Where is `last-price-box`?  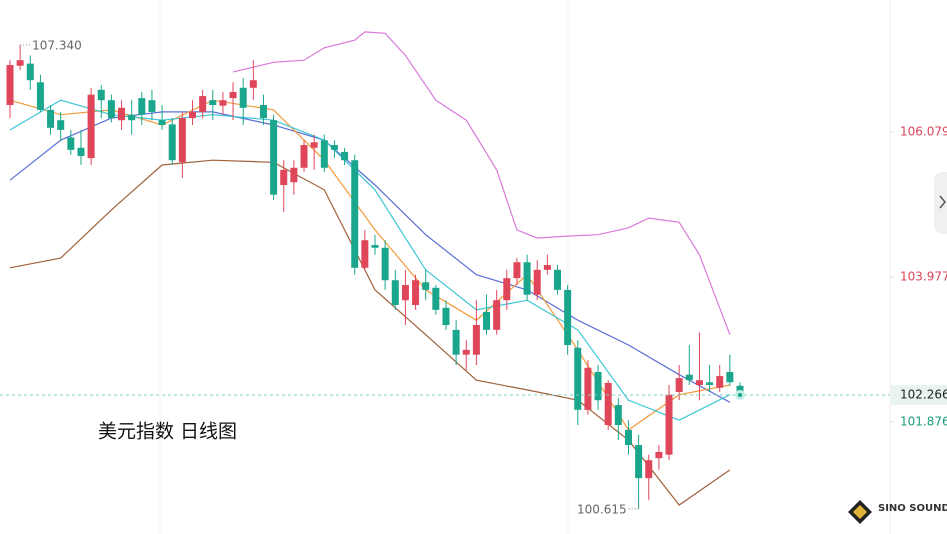
last-price-box is located at coordinates (919, 394).